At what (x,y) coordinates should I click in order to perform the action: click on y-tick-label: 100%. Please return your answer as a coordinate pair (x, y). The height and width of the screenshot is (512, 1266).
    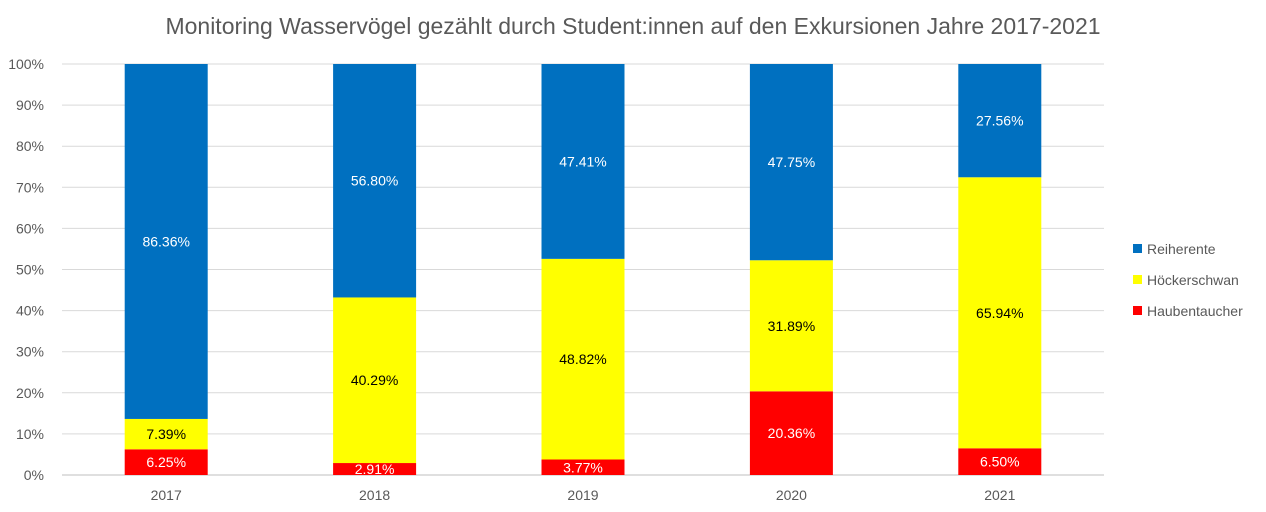
    Looking at the image, I should click on (26, 64).